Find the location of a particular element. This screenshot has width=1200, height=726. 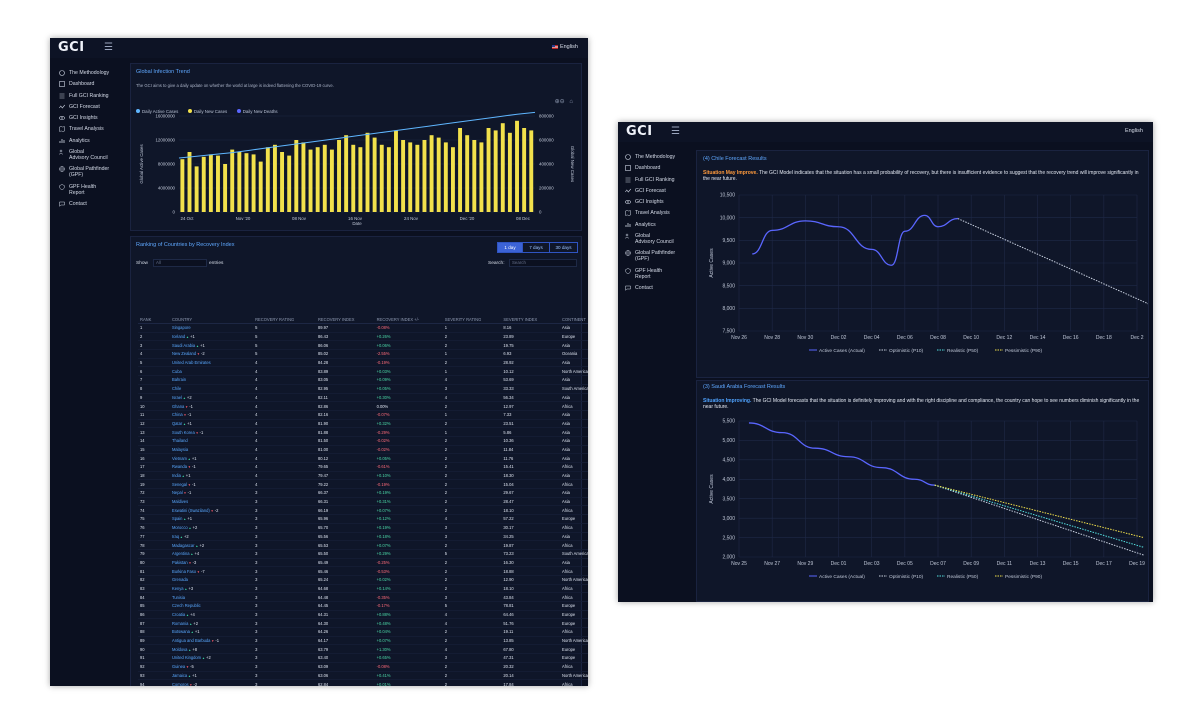

country-link: Antigua and Barbuda ▼ -1 is located at coordinates (211, 641).